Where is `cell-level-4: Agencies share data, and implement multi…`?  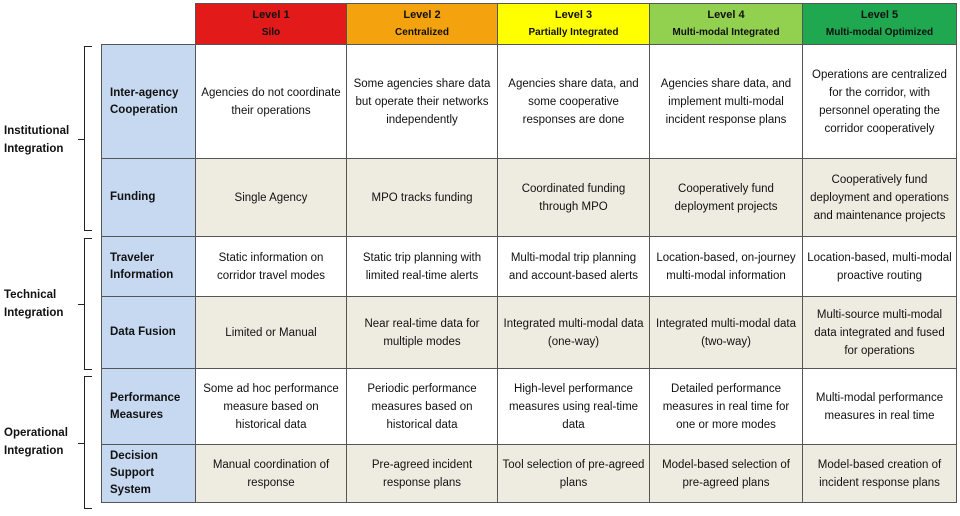 cell-level-4: Agencies share data, and implement multi… is located at coordinates (726, 101).